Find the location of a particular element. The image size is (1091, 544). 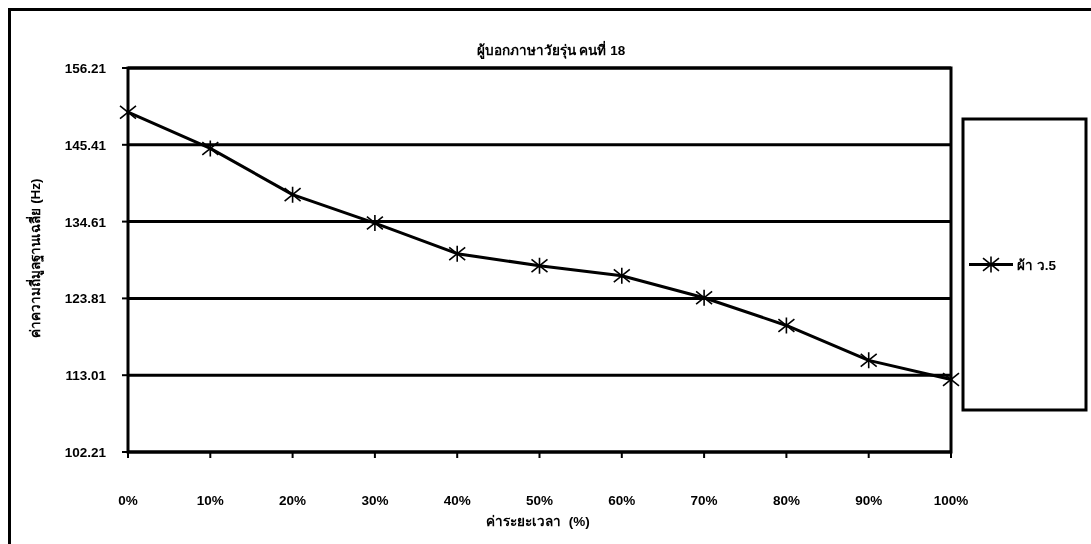

x-tick-label: 40% is located at coordinates (457, 500).